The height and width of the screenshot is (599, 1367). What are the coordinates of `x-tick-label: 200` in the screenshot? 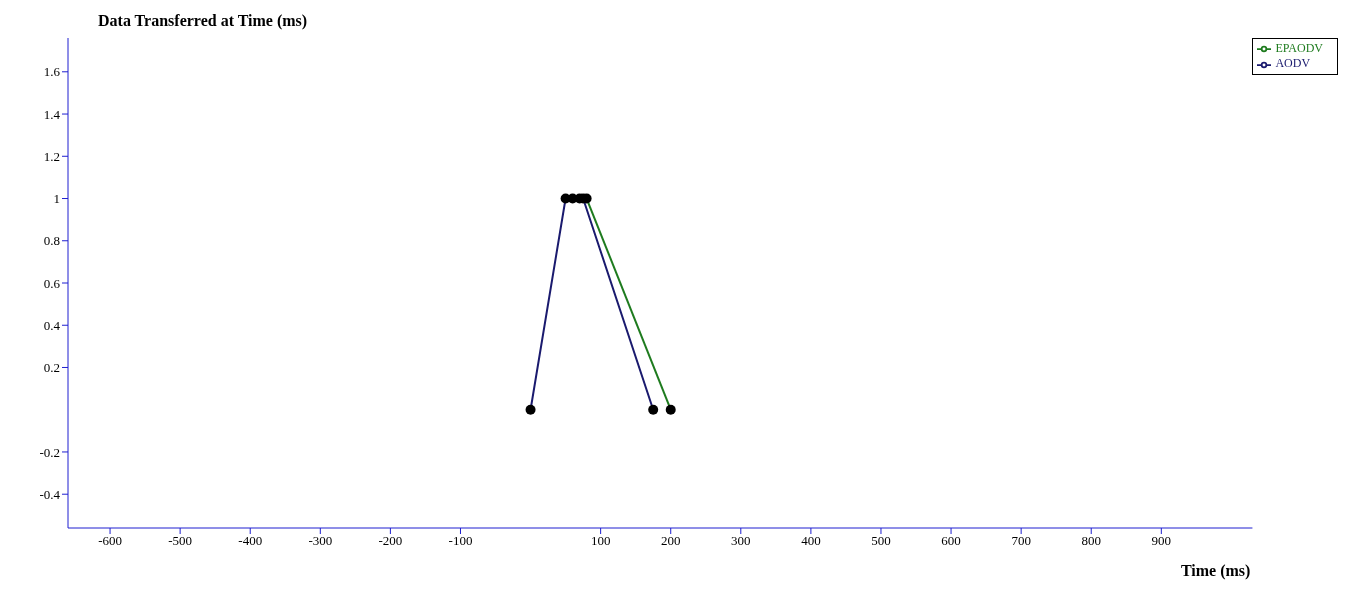 It's located at (670, 541).